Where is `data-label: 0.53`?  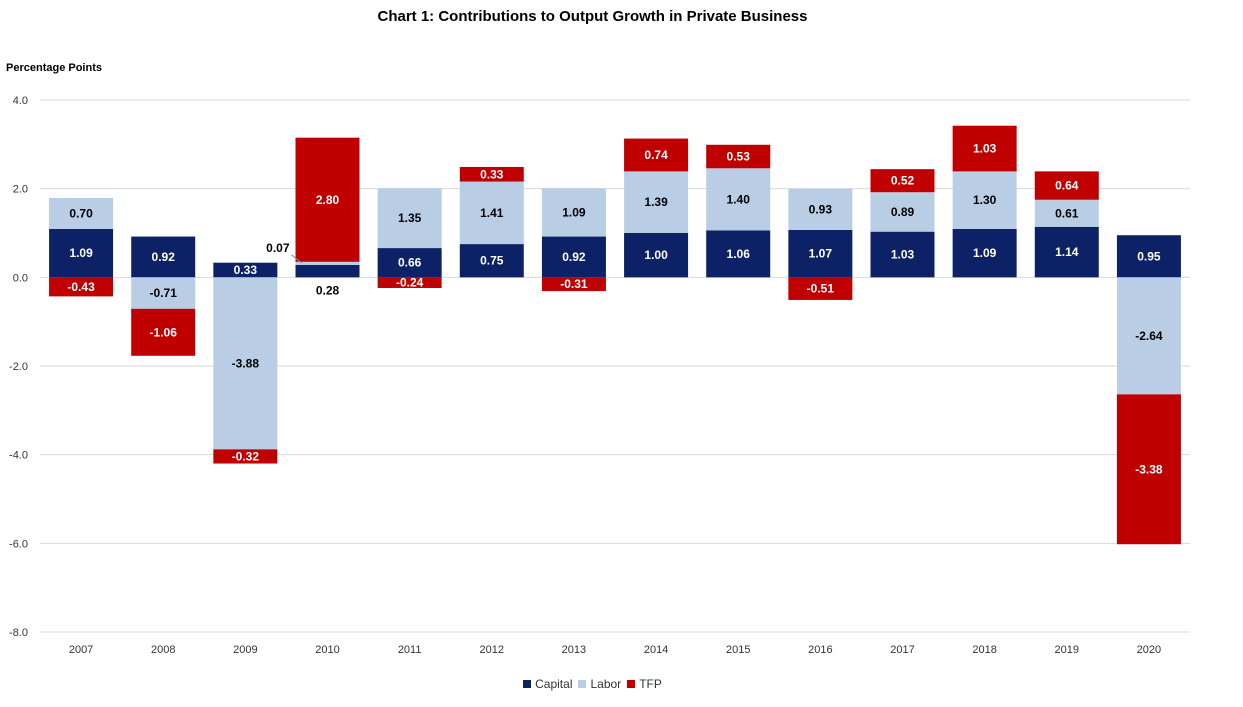
data-label: 0.53 is located at coordinates (739, 157).